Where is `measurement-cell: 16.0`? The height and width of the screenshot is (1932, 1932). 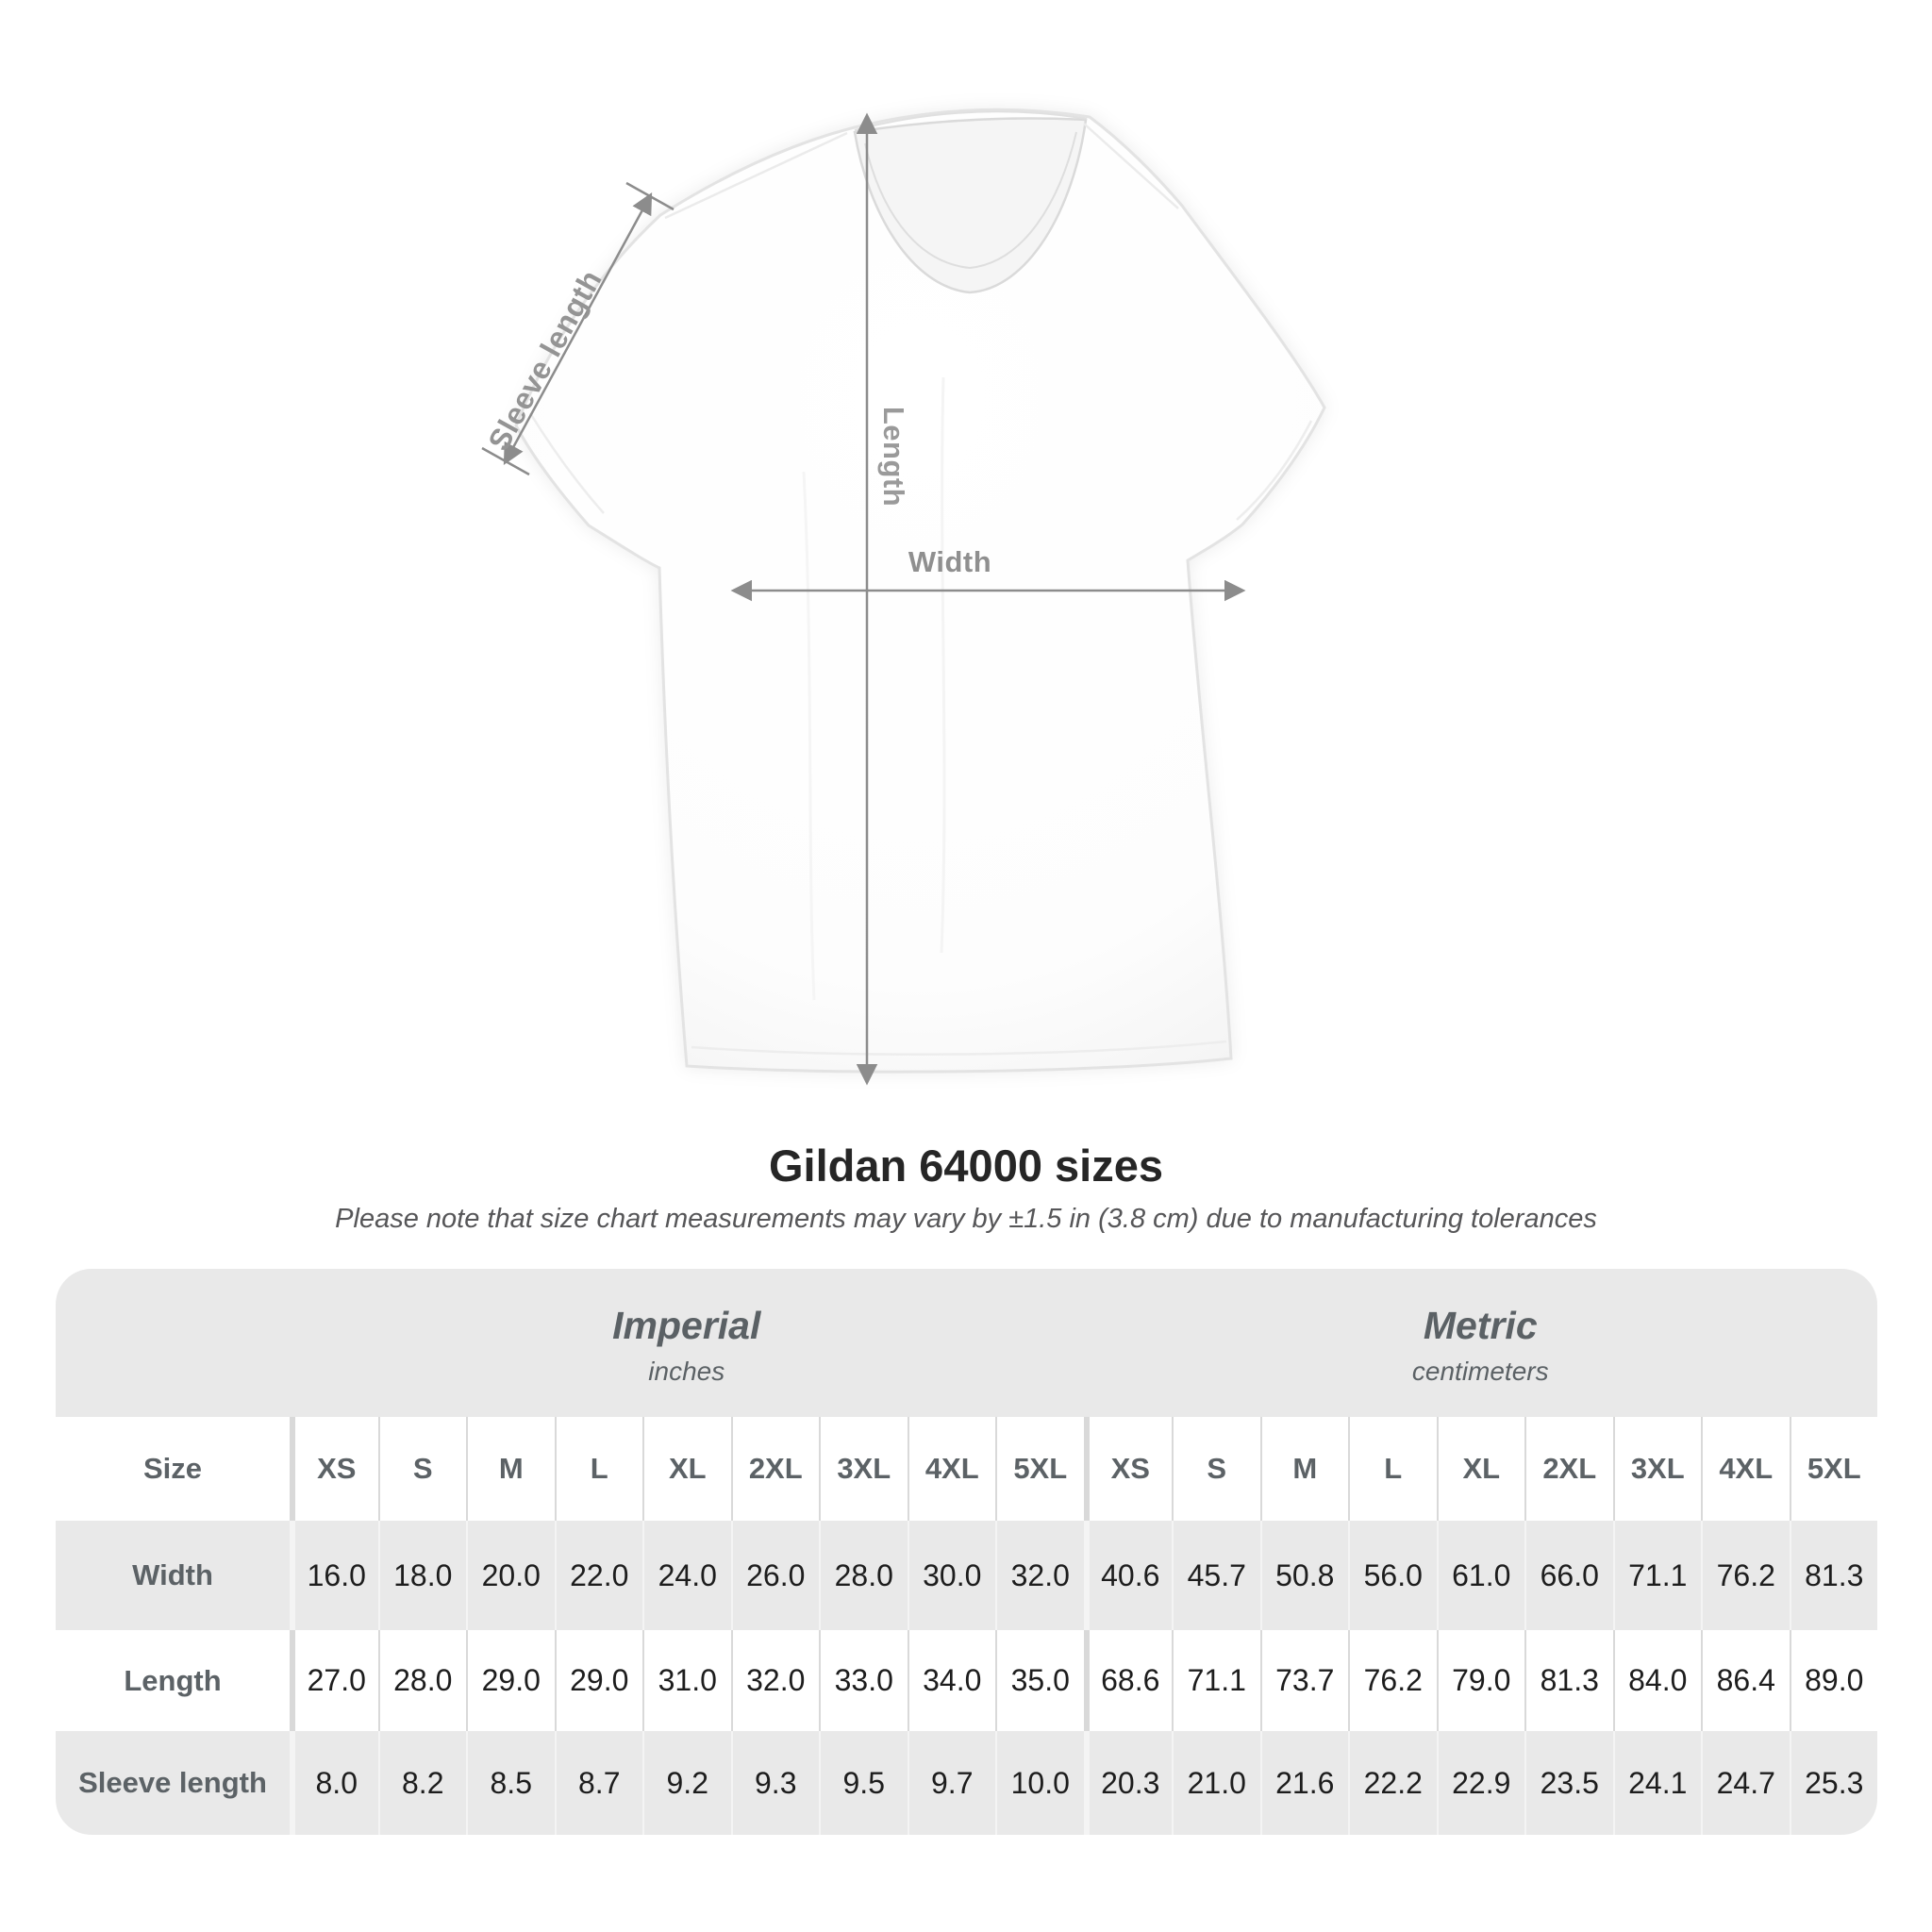
measurement-cell: 16.0 is located at coordinates (334, 1576).